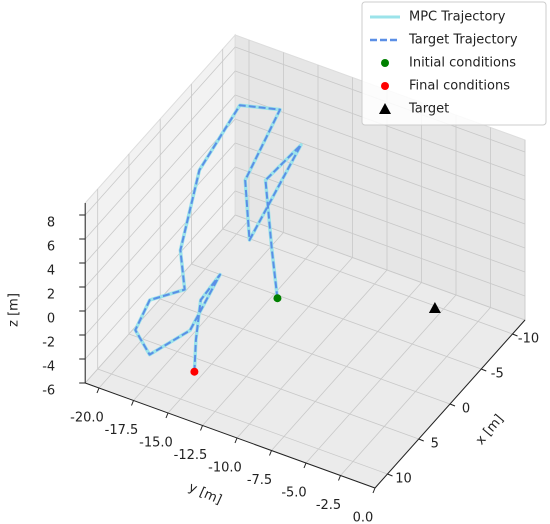  Describe the element at coordinates (328, 505) in the screenshot. I see `y-tick-label: -2.5` at that location.